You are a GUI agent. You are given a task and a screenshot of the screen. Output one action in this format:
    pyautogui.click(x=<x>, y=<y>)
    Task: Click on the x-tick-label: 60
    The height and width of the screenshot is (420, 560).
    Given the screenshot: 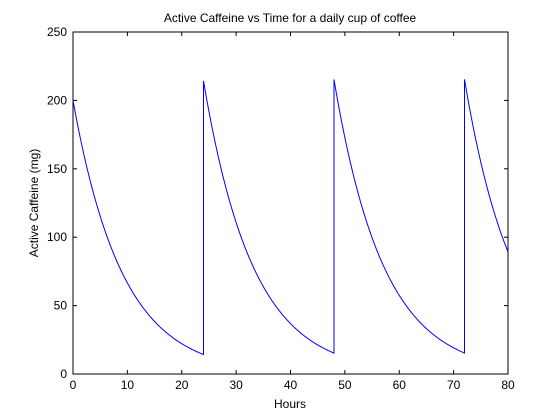 What is the action you would take?
    pyautogui.click(x=400, y=385)
    